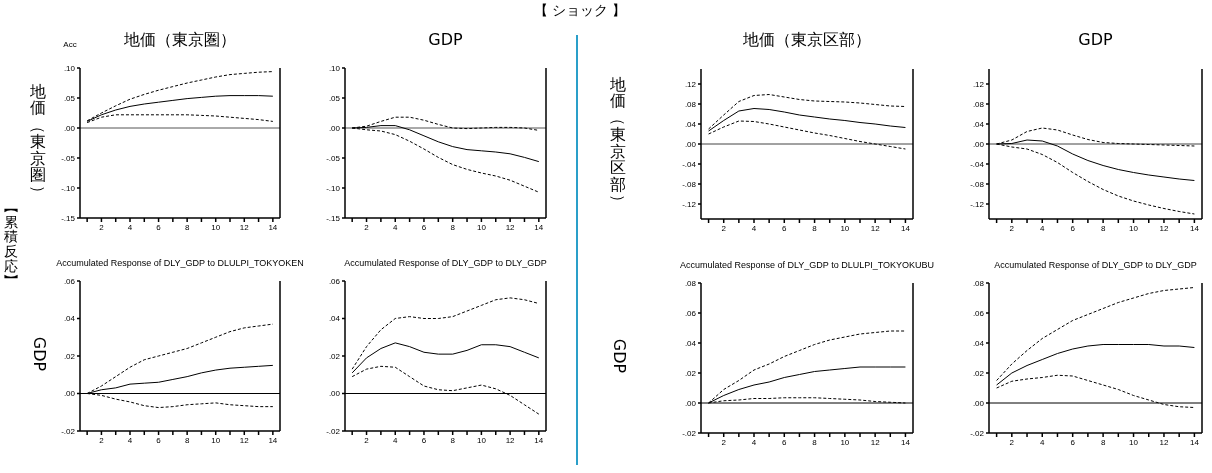  Describe the element at coordinates (70, 44) in the screenshot. I see `text: Acc` at that location.